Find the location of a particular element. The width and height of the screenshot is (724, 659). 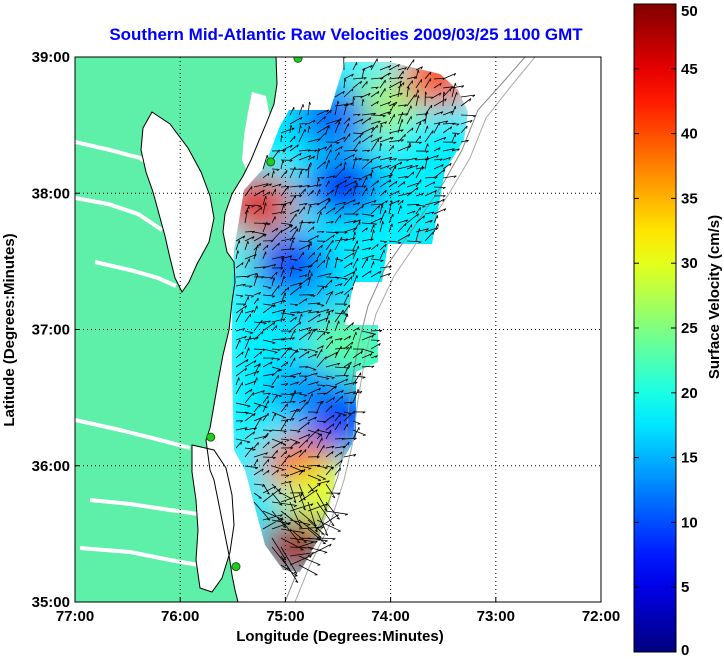

colorbar-tick-label: 5 is located at coordinates (685, 587).